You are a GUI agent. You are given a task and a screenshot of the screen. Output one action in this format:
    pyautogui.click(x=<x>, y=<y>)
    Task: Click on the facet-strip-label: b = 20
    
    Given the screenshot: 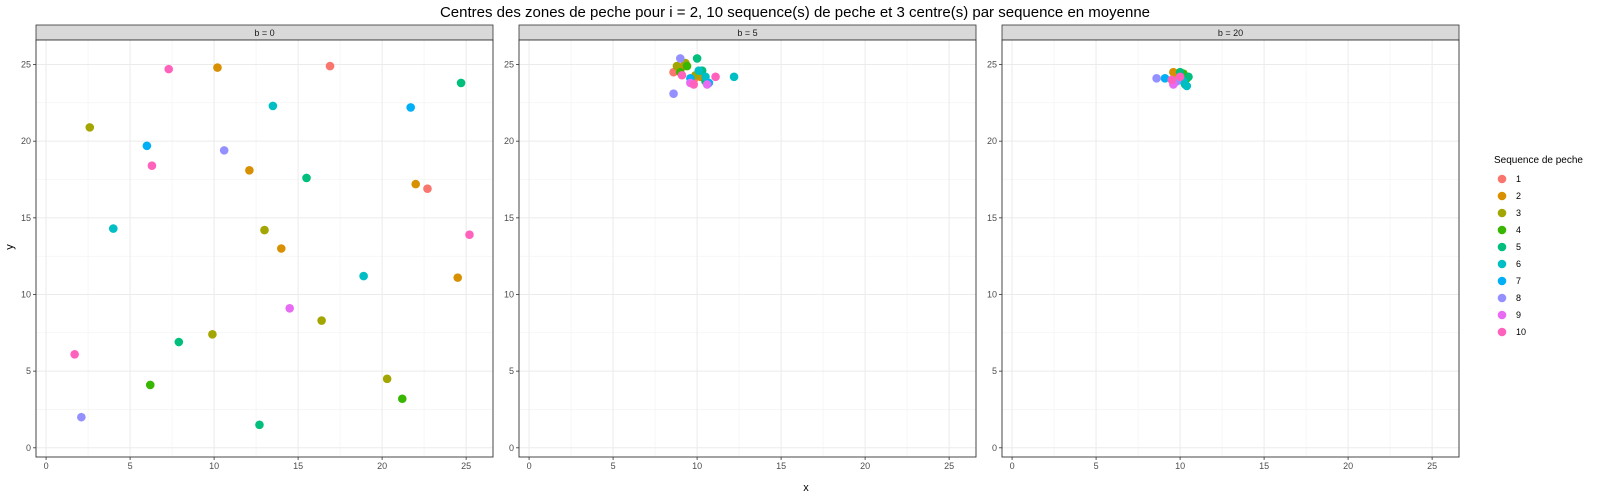 What is the action you would take?
    pyautogui.click(x=1230, y=33)
    